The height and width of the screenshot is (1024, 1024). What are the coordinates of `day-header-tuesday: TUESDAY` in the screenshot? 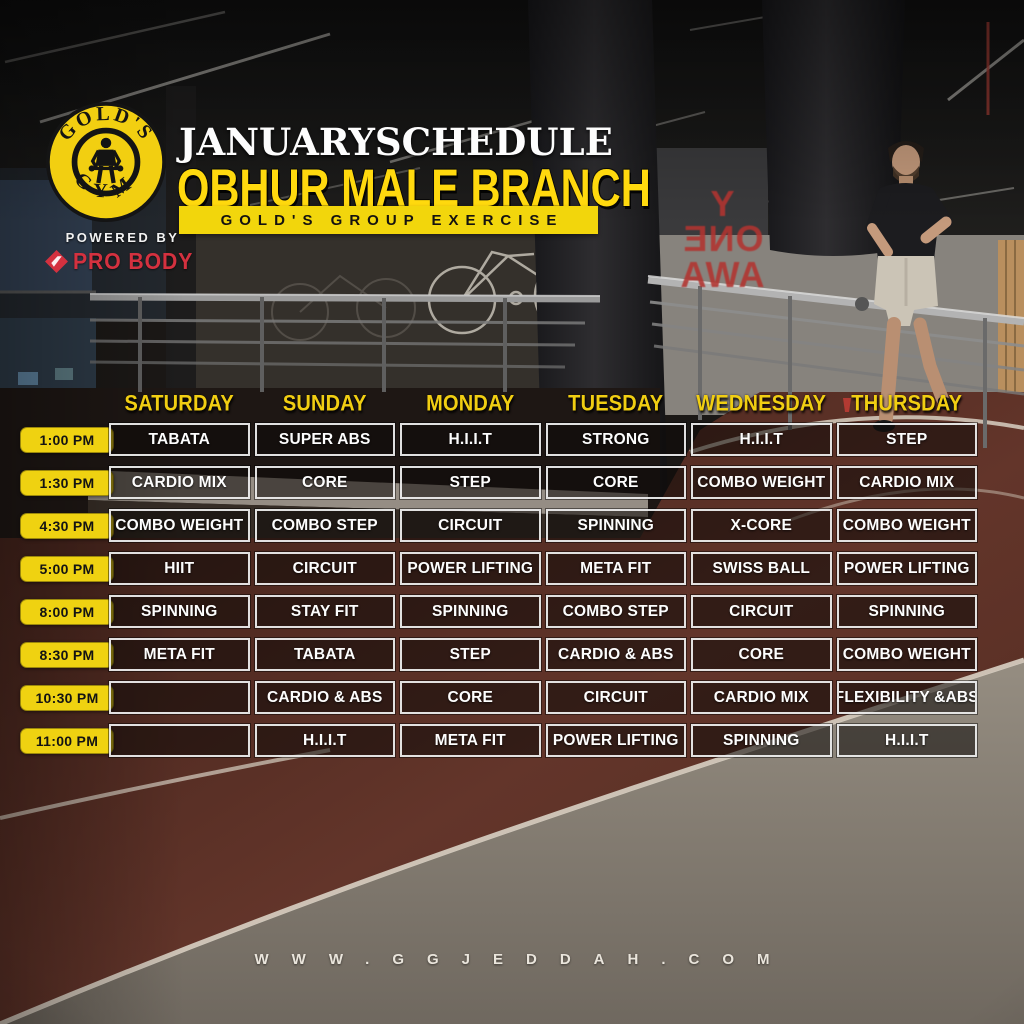 It's located at (616, 404).